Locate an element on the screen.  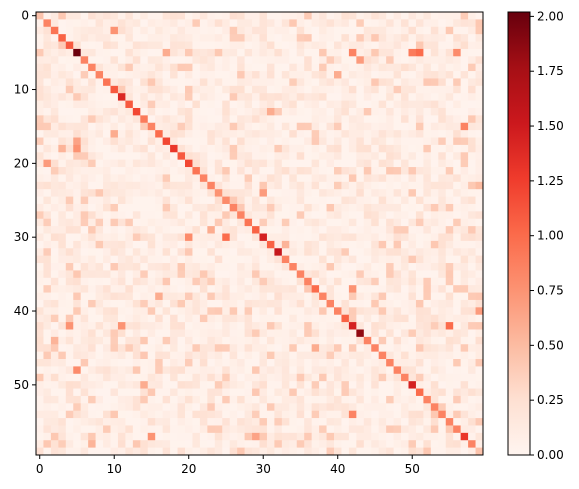
colorbar-tick-label: 1.25 is located at coordinates (550, 181).